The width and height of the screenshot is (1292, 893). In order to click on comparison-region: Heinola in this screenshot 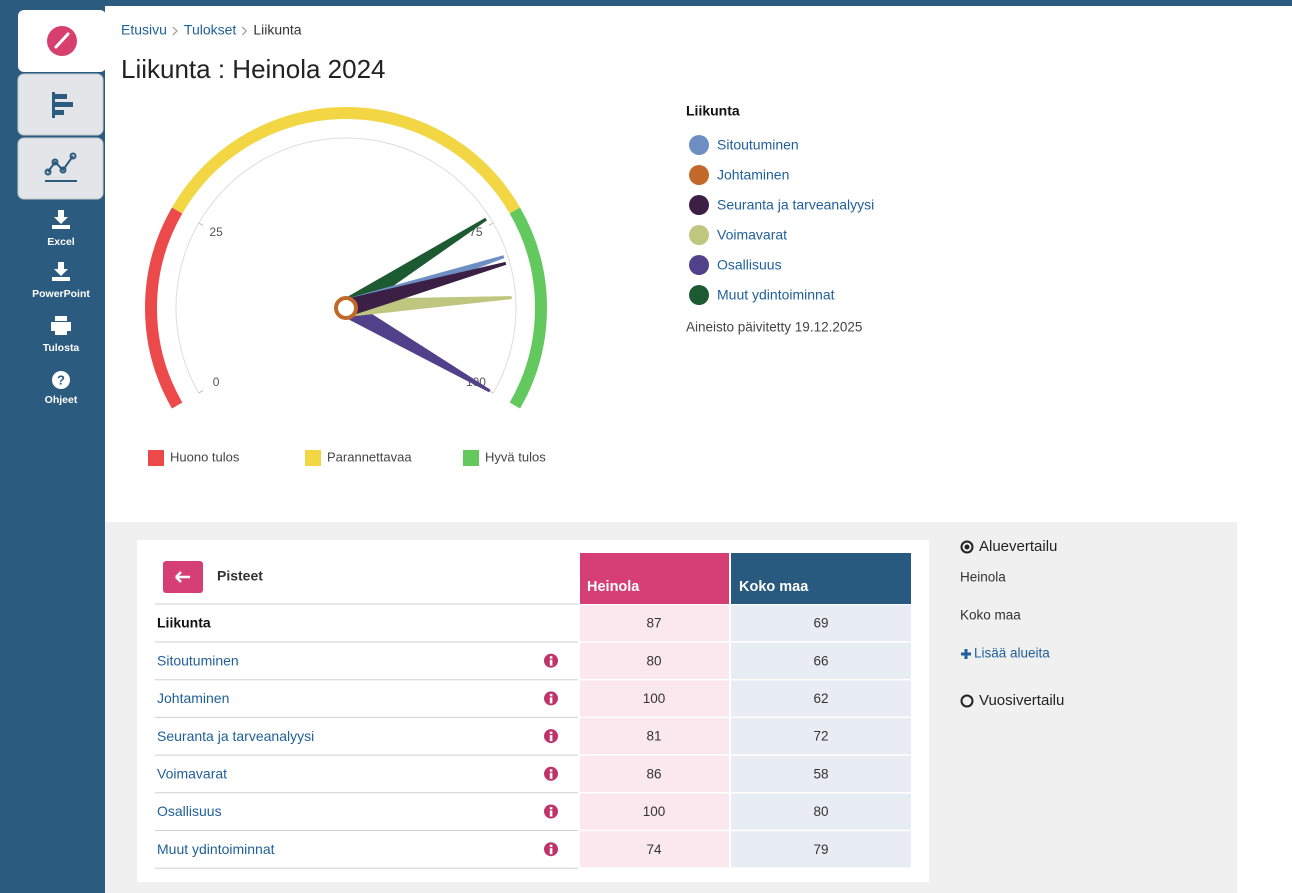, I will do `click(983, 577)`.